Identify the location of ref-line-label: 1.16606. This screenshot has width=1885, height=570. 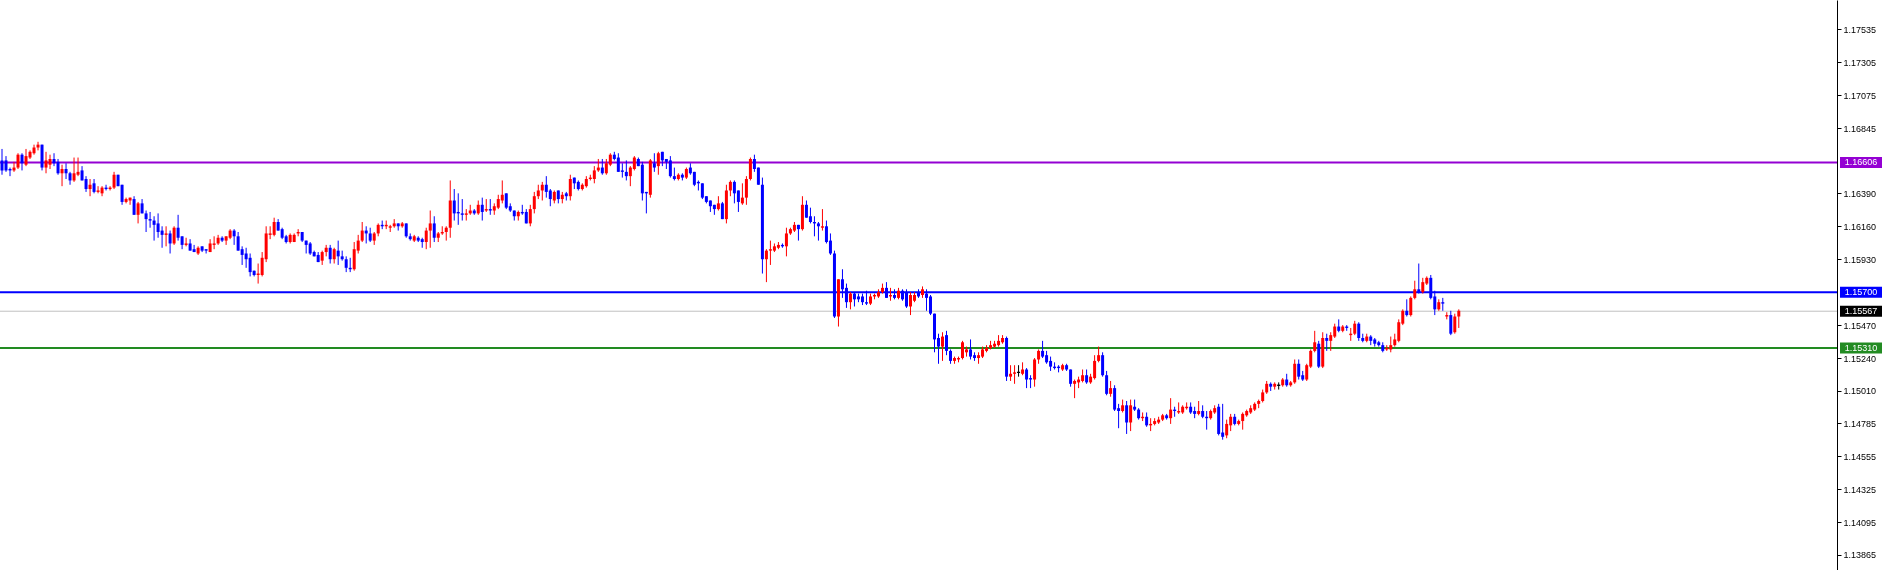
(1861, 162).